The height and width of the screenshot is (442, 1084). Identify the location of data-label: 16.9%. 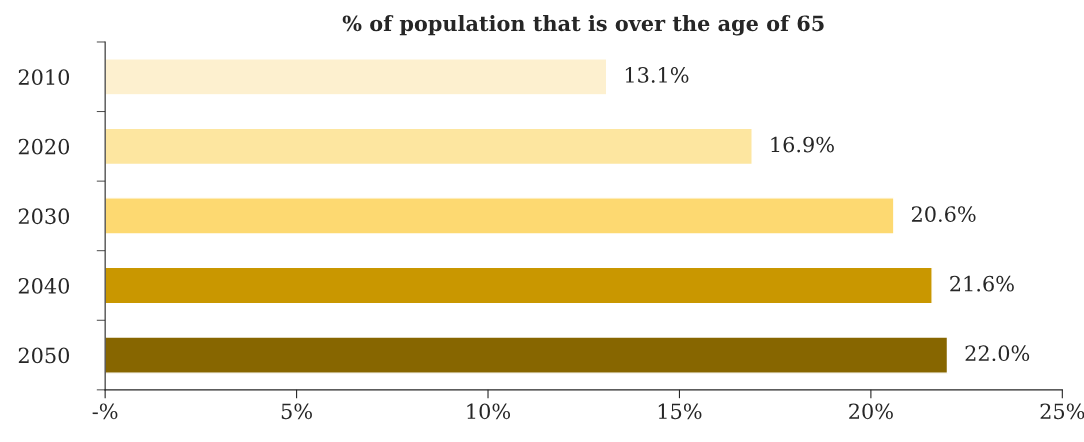
(802, 144).